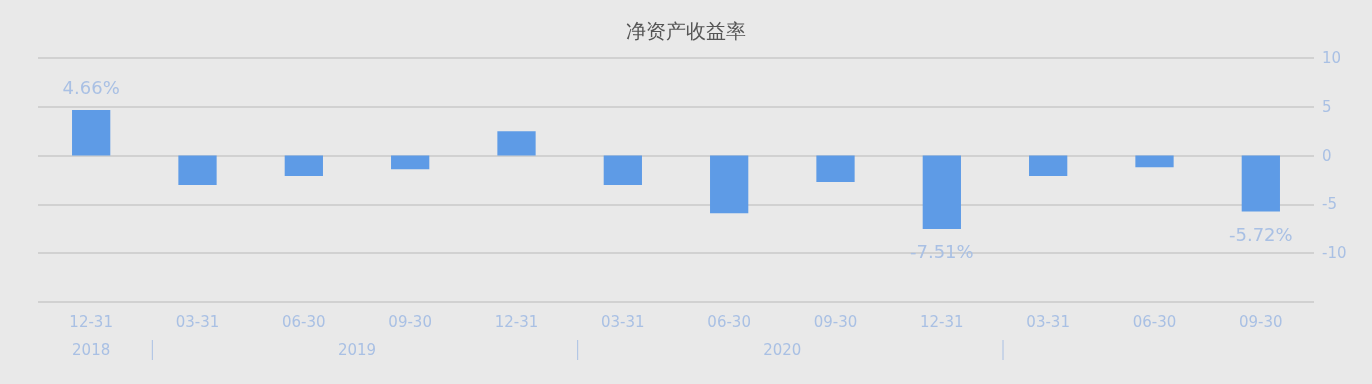 The image size is (1372, 384). What do you see at coordinates (1327, 155) in the screenshot?
I see `y-tick-label: 0` at bounding box center [1327, 155].